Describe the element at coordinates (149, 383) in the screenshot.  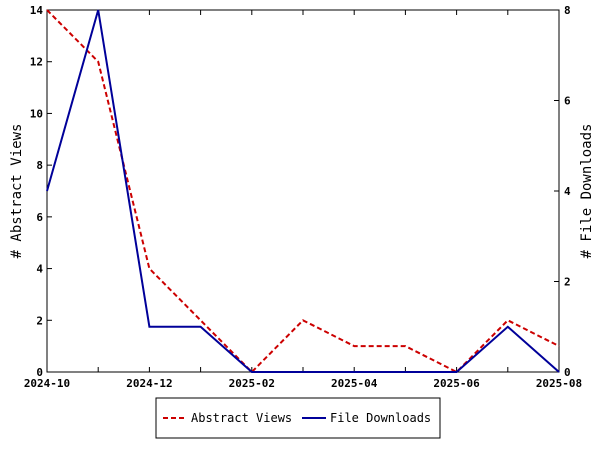
I see `x-tick-label: 2024-12` at that location.